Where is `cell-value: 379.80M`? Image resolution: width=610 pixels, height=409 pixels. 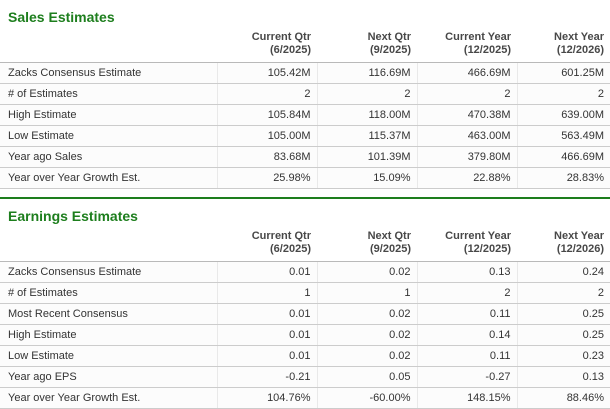 cell-value: 379.80M is located at coordinates (466, 157).